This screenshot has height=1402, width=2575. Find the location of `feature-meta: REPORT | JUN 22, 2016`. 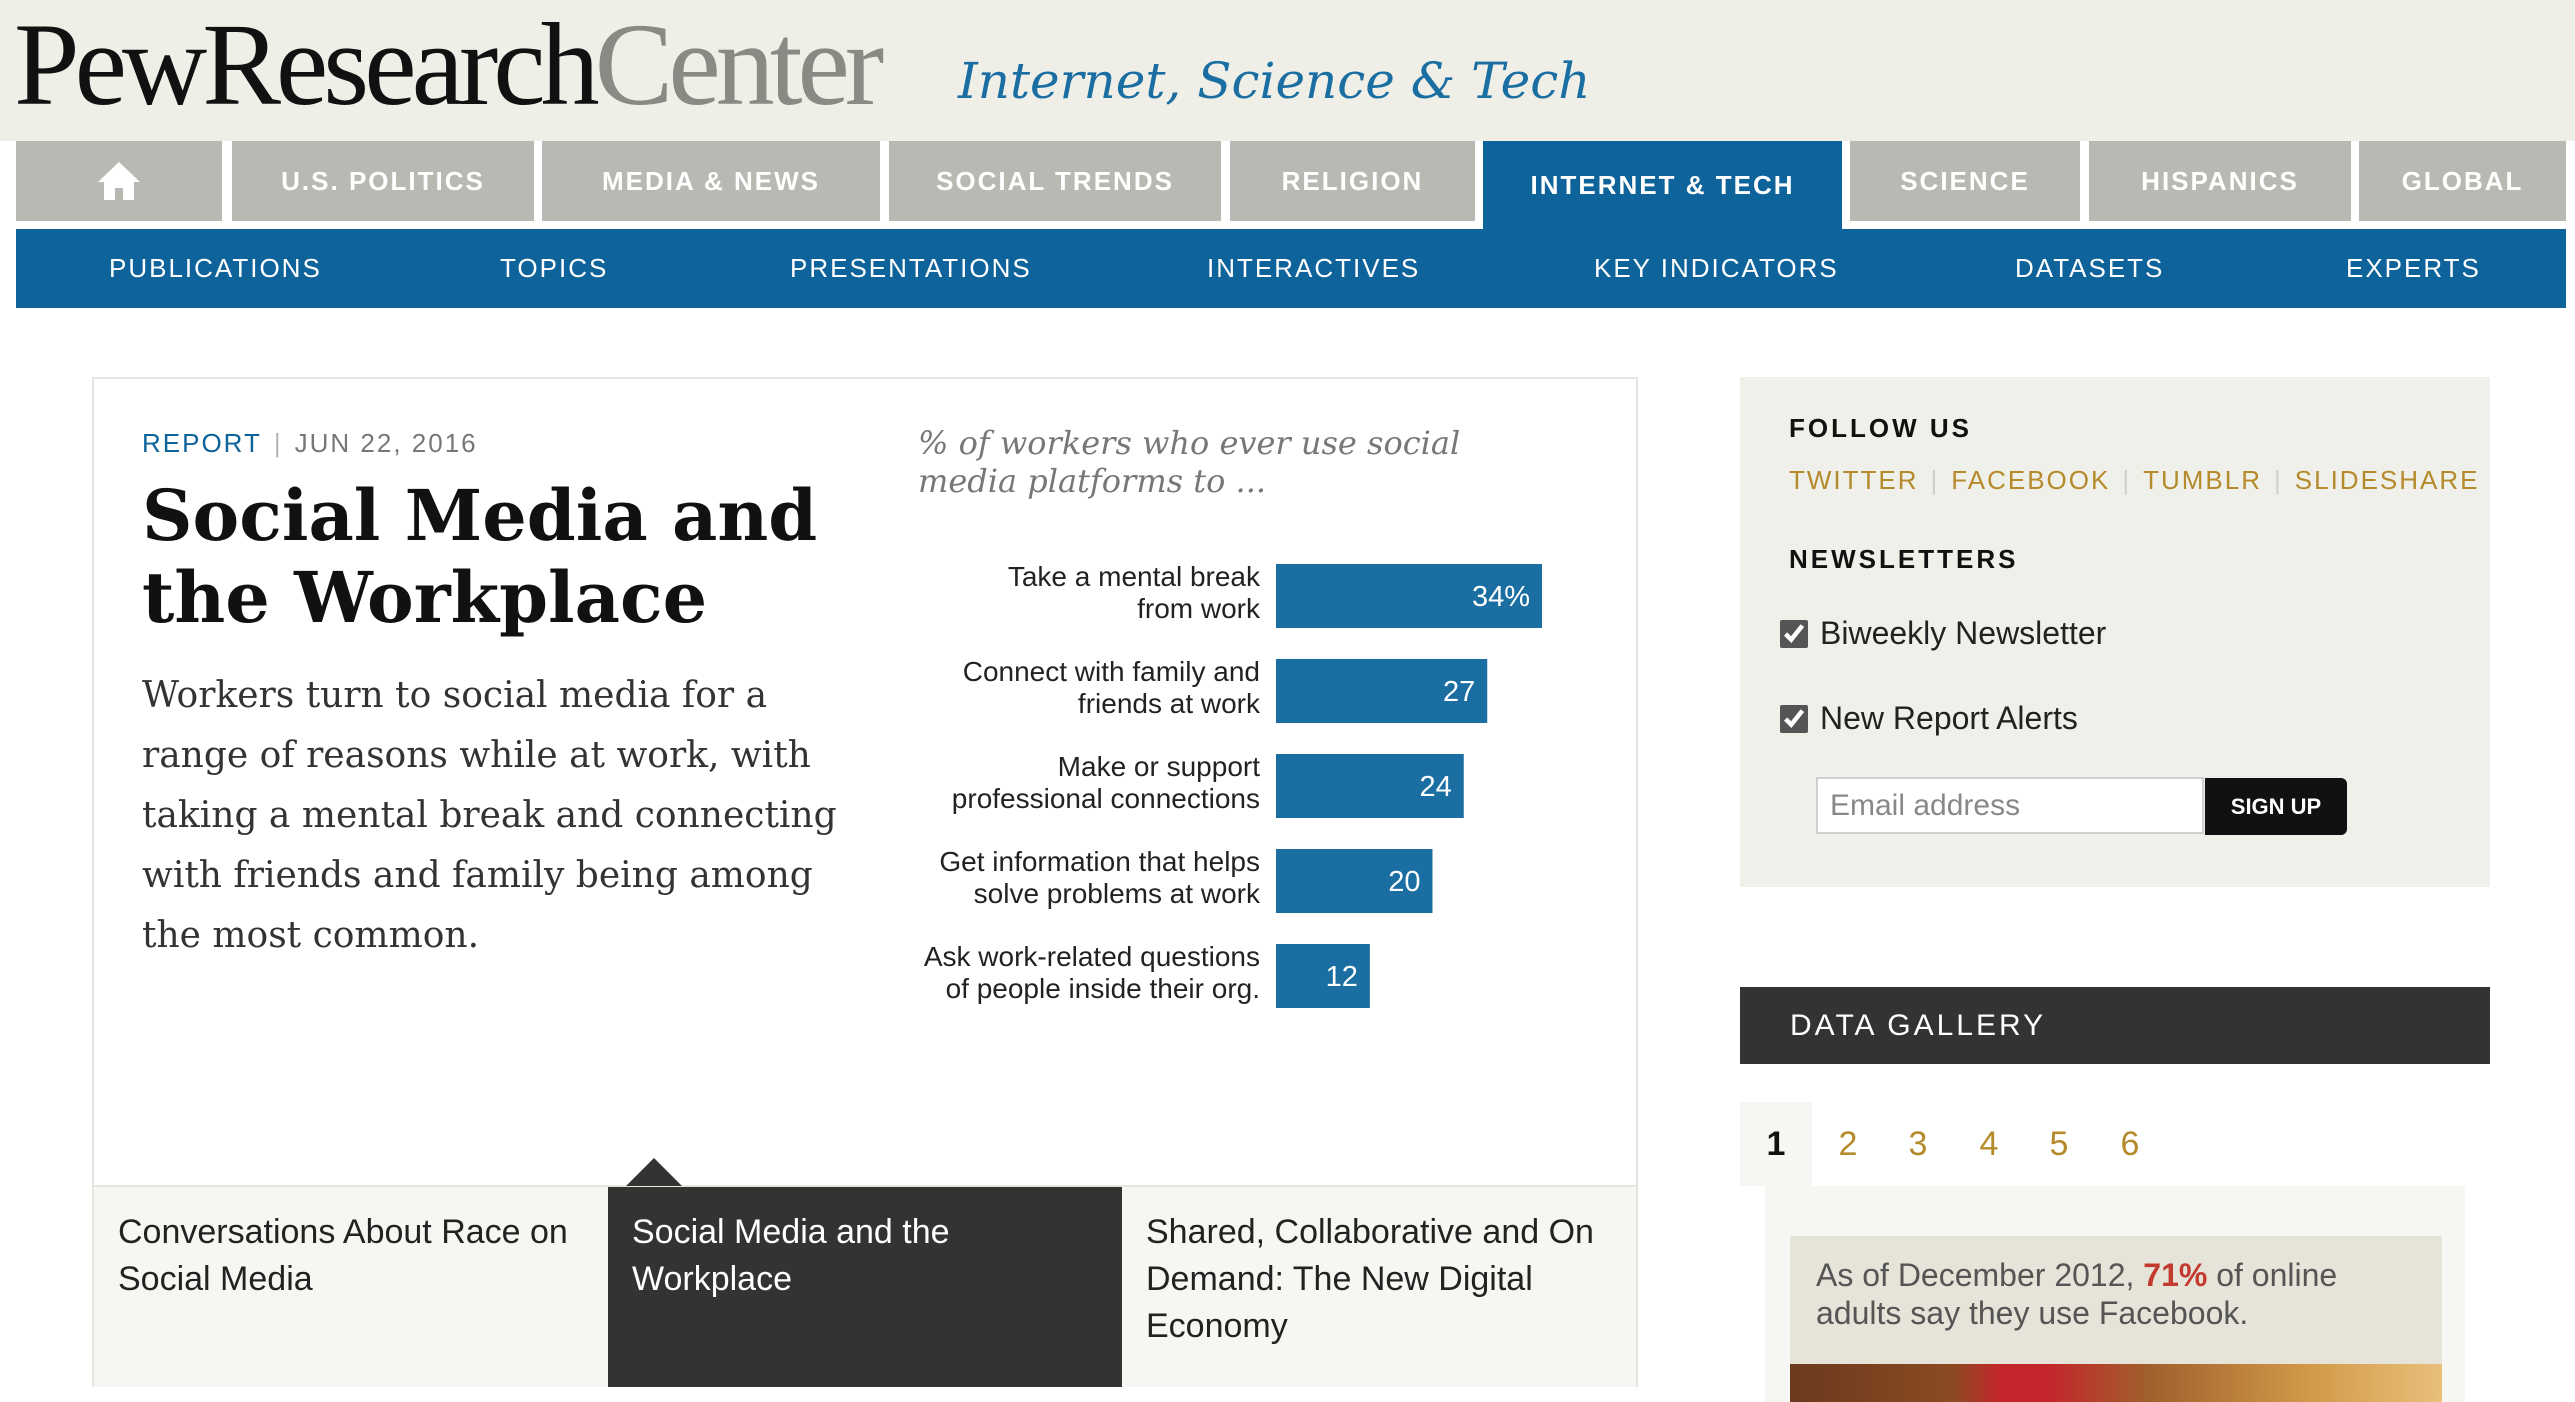

feature-meta: REPORT | JUN 22, 2016 is located at coordinates (310, 443).